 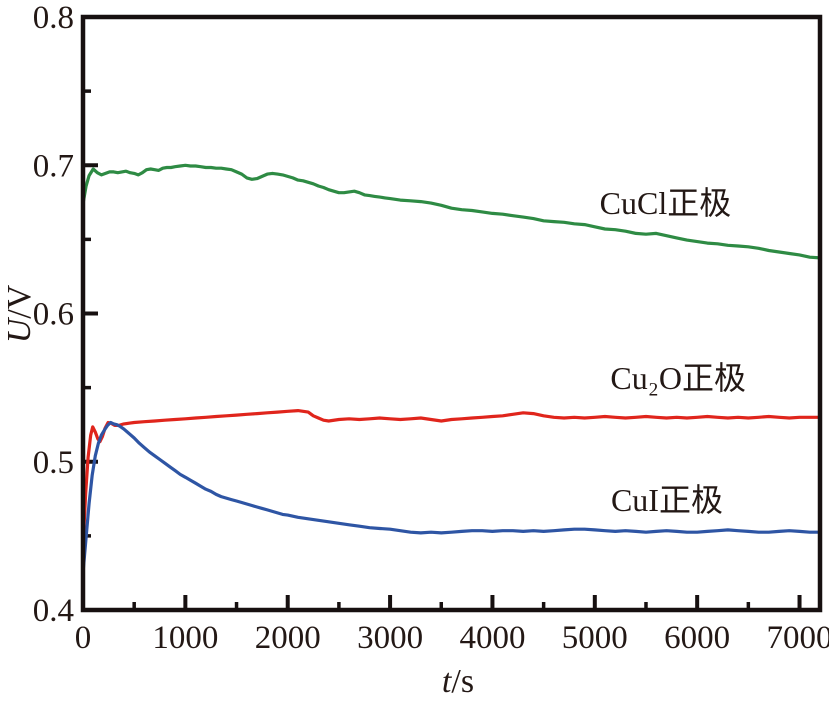 What do you see at coordinates (288, 638) in the screenshot?
I see `x-tick-label: 2000` at bounding box center [288, 638].